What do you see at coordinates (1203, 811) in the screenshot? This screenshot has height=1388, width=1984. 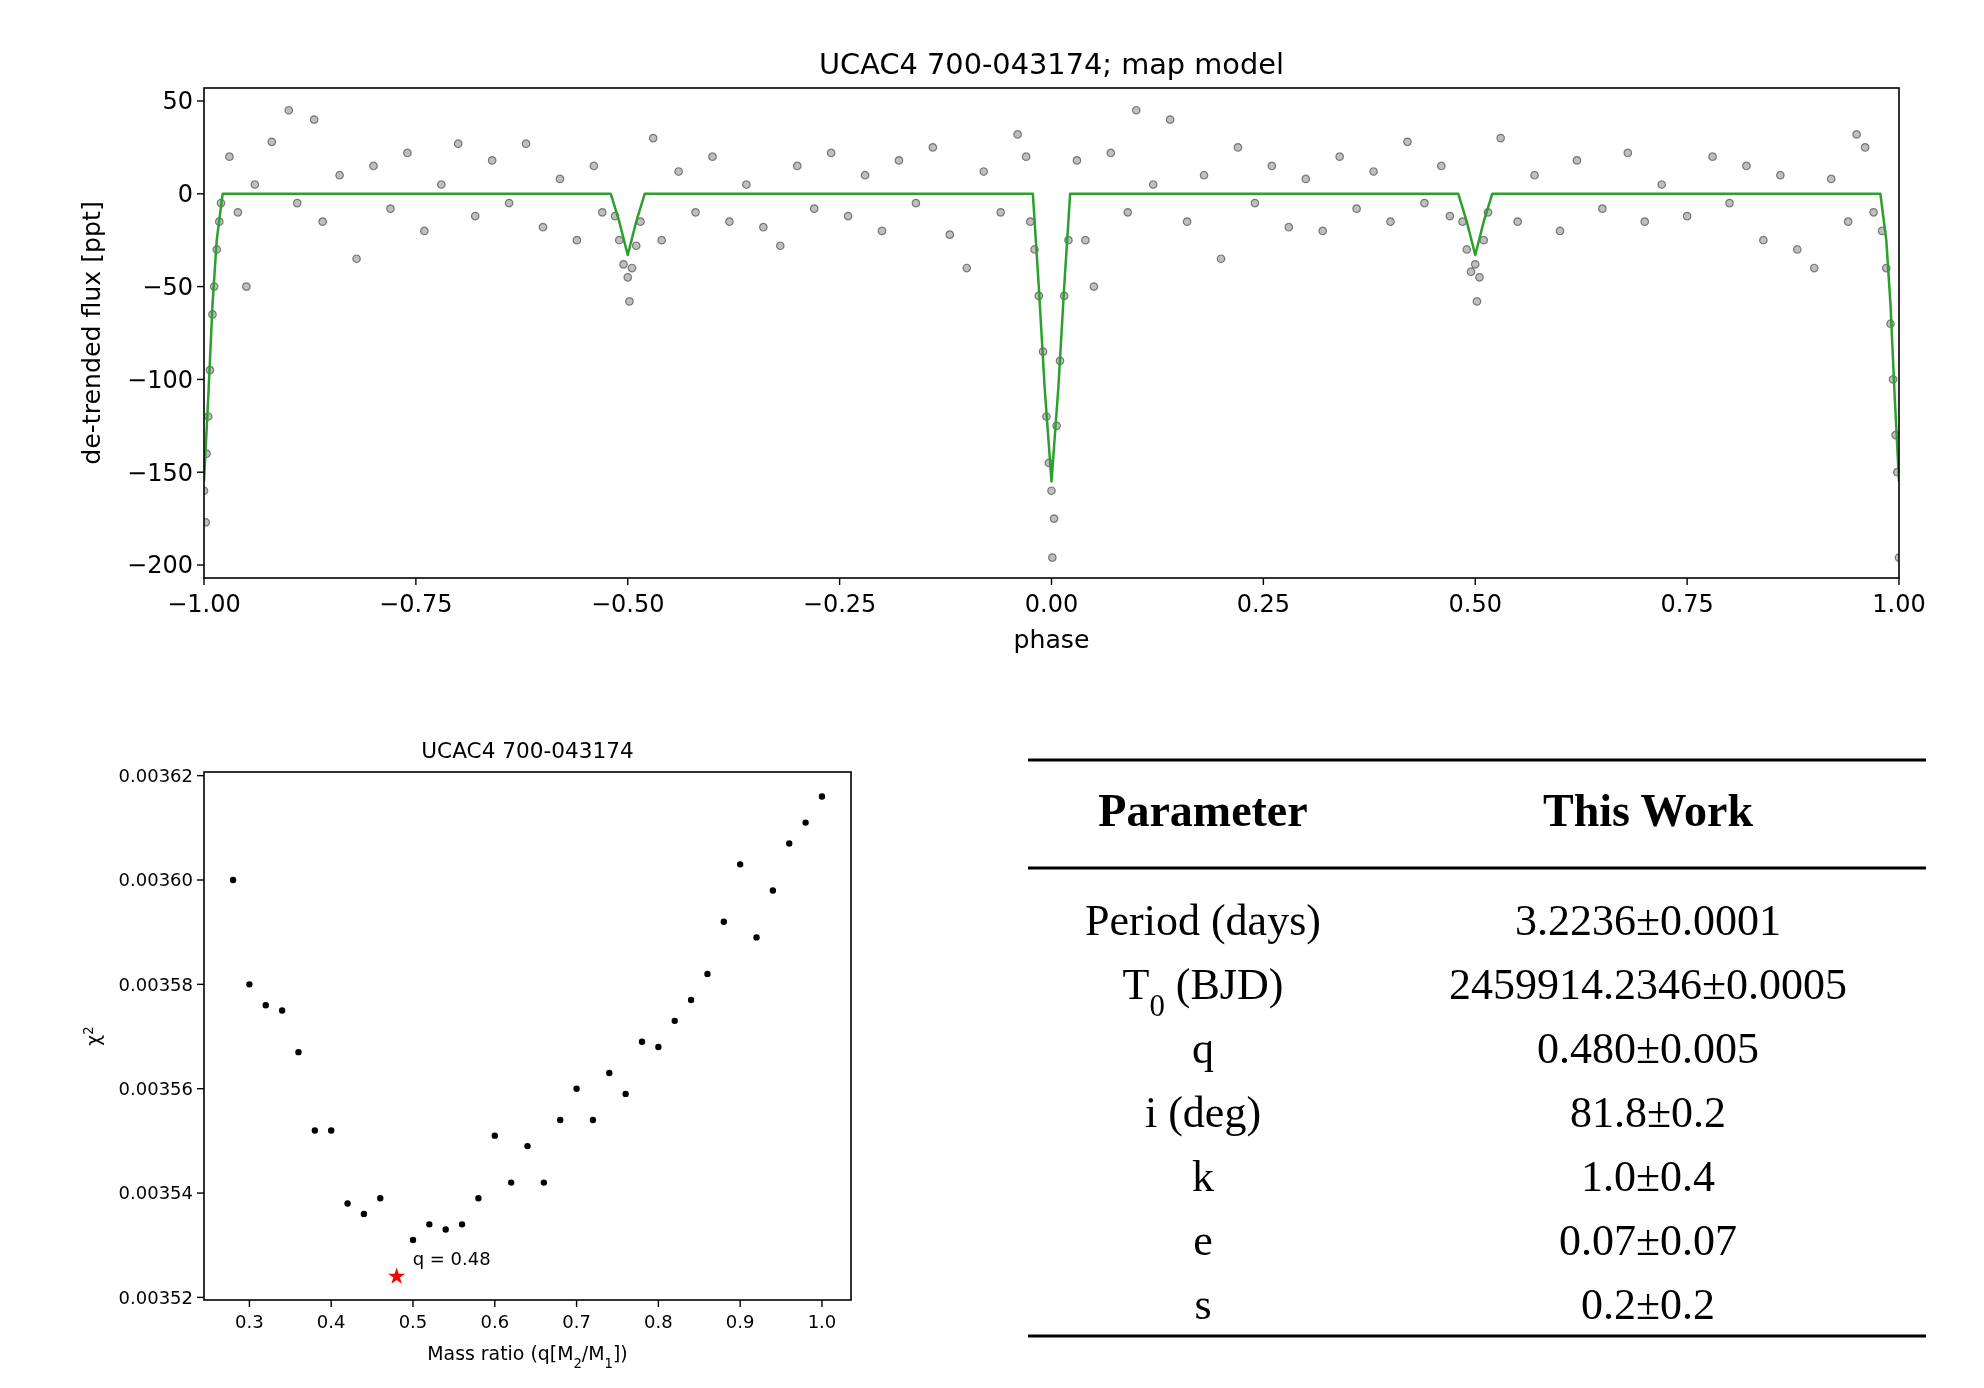 I see `category-label: Parameter` at bounding box center [1203, 811].